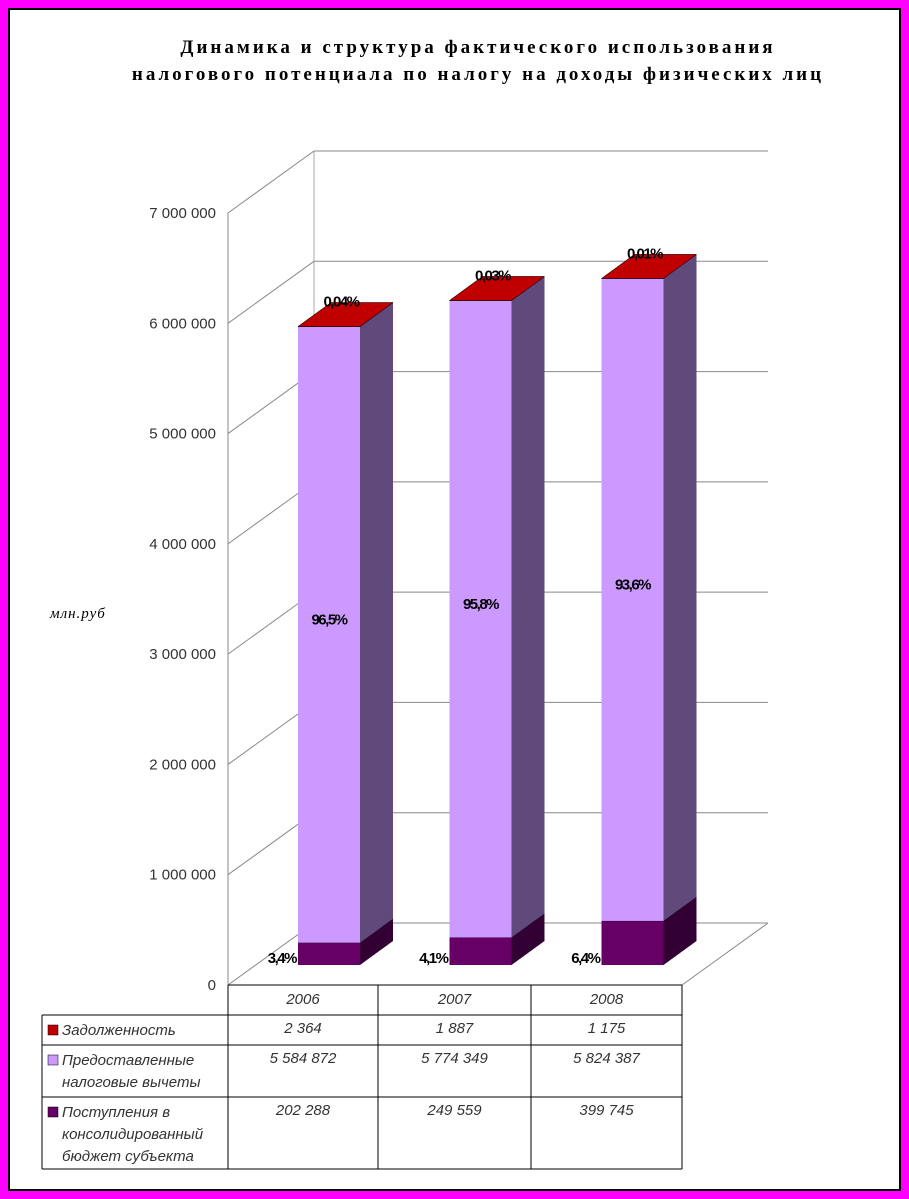  I want to click on data-label: 3,4%, so click(282, 958).